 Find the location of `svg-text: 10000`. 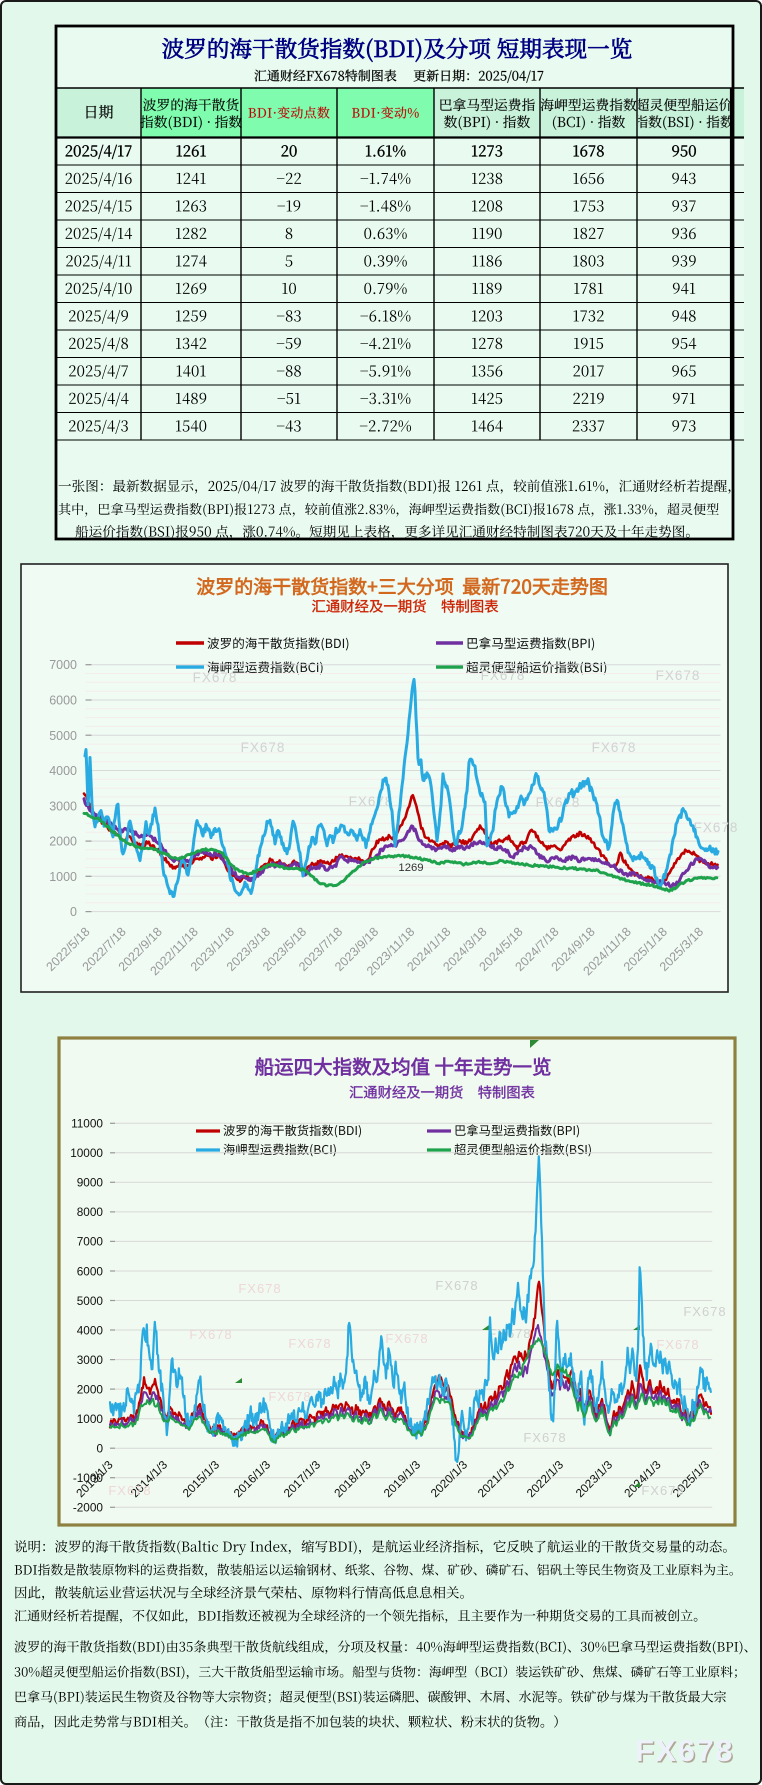

svg-text: 10000 is located at coordinates (86, 1153).